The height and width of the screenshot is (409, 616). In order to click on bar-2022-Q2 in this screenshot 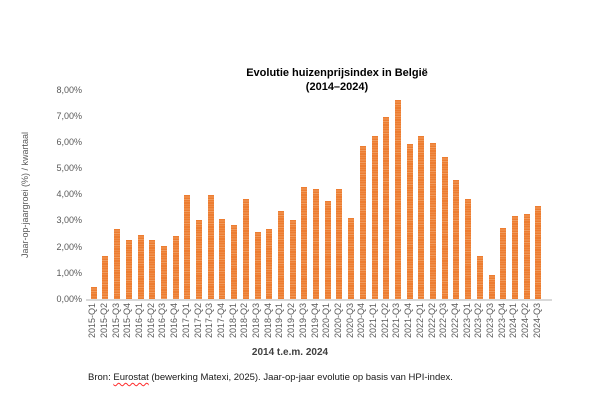, I will do `click(433, 221)`.